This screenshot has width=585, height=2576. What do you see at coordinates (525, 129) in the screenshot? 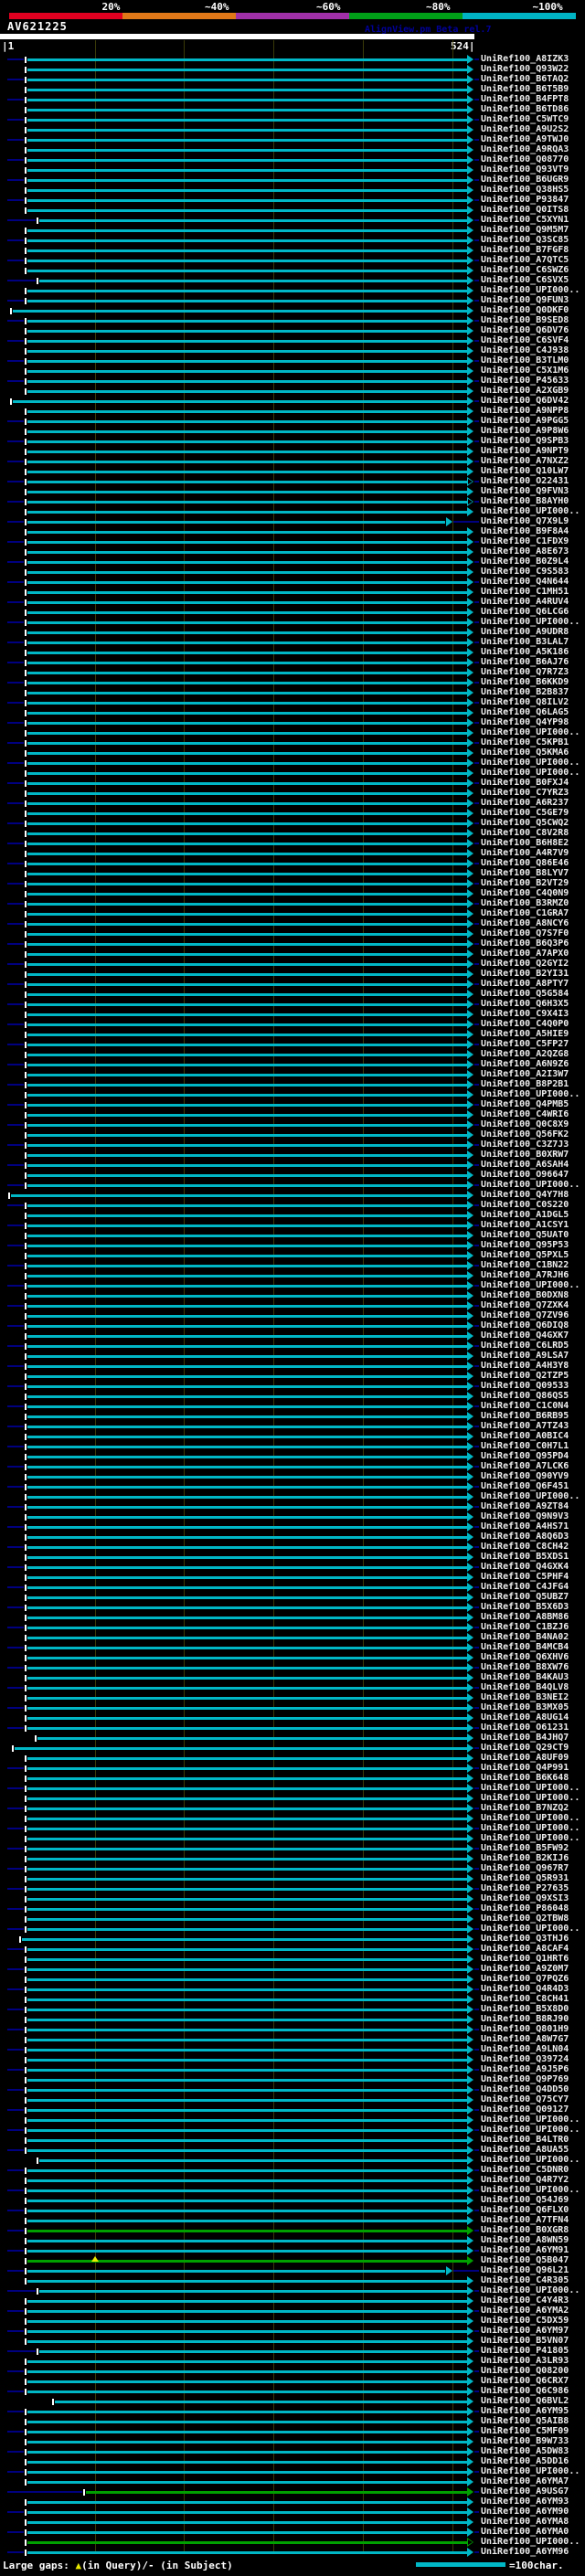
I see `hit-label: UniRef100_A9U2S2` at bounding box center [525, 129].